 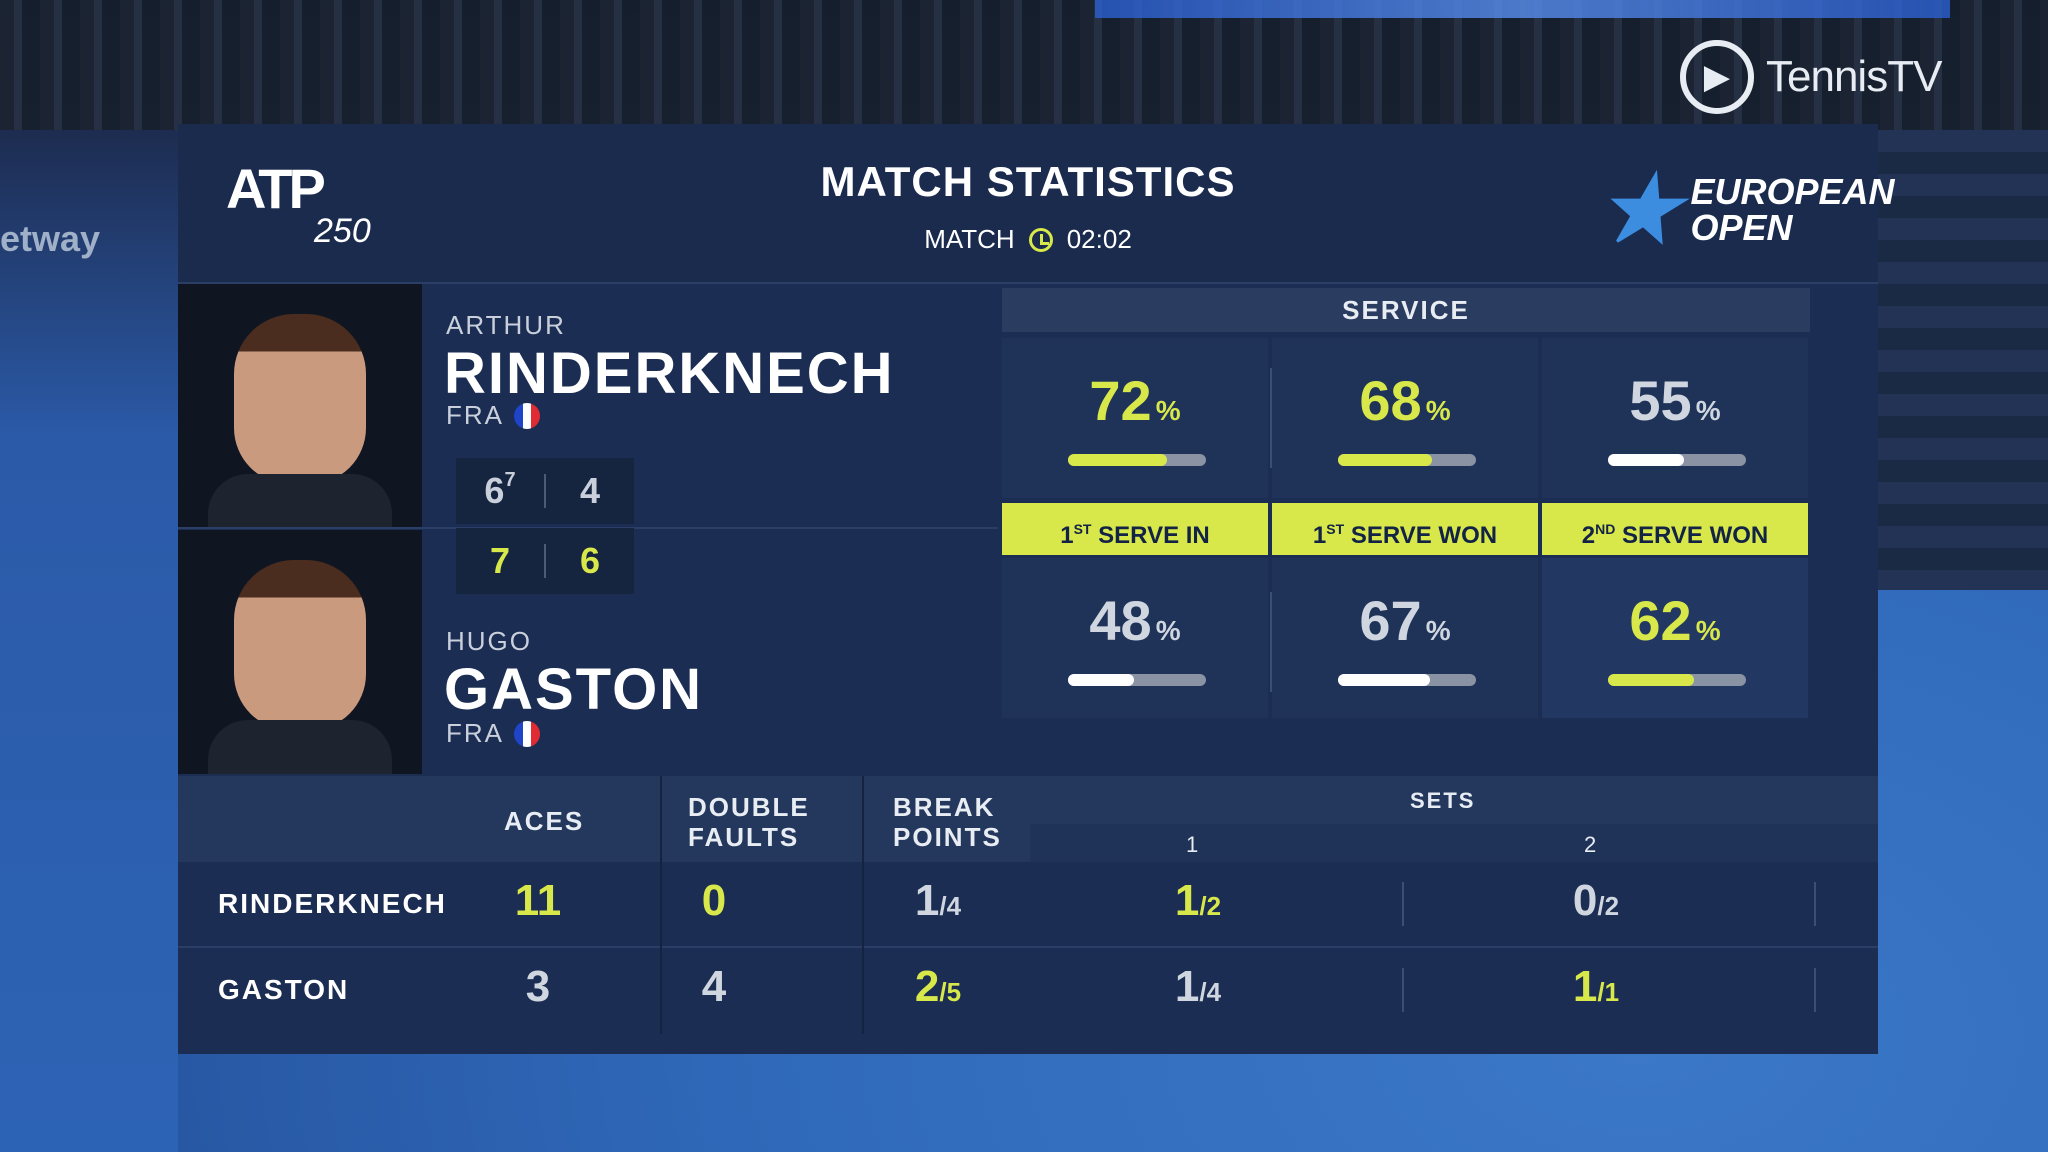 What do you see at coordinates (938, 900) in the screenshot?
I see `break-points-value: 1/4` at bounding box center [938, 900].